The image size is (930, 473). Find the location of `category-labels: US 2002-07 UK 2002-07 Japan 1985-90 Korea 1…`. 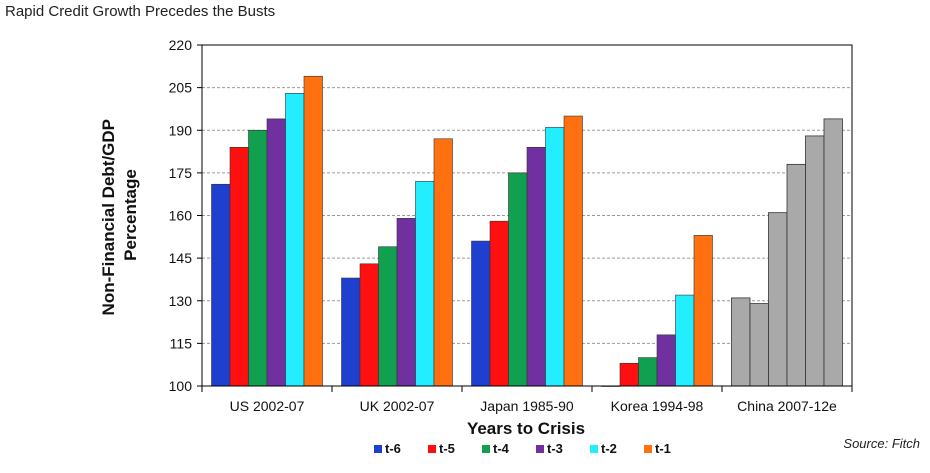

category-labels: US 2002-07 UK 2002-07 Japan 1985-90 Korea 1… is located at coordinates (533, 406).